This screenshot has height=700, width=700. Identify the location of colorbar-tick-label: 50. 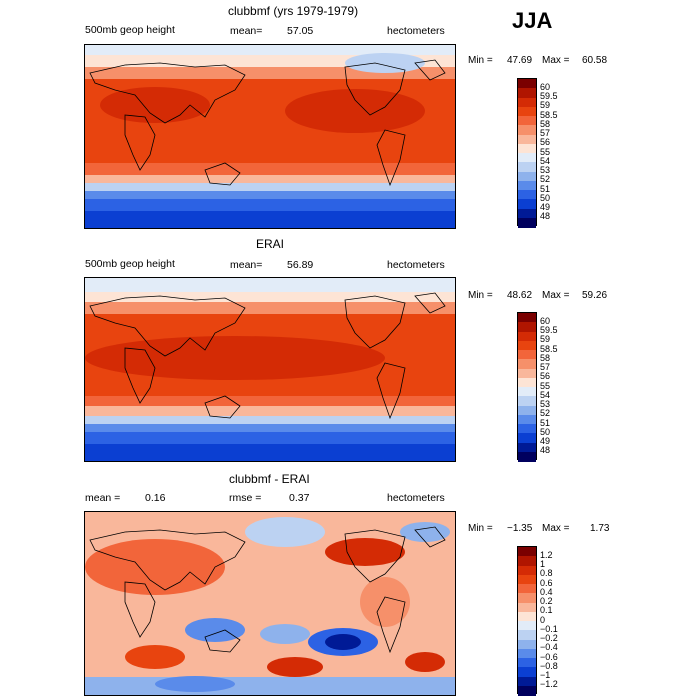
(545, 197).